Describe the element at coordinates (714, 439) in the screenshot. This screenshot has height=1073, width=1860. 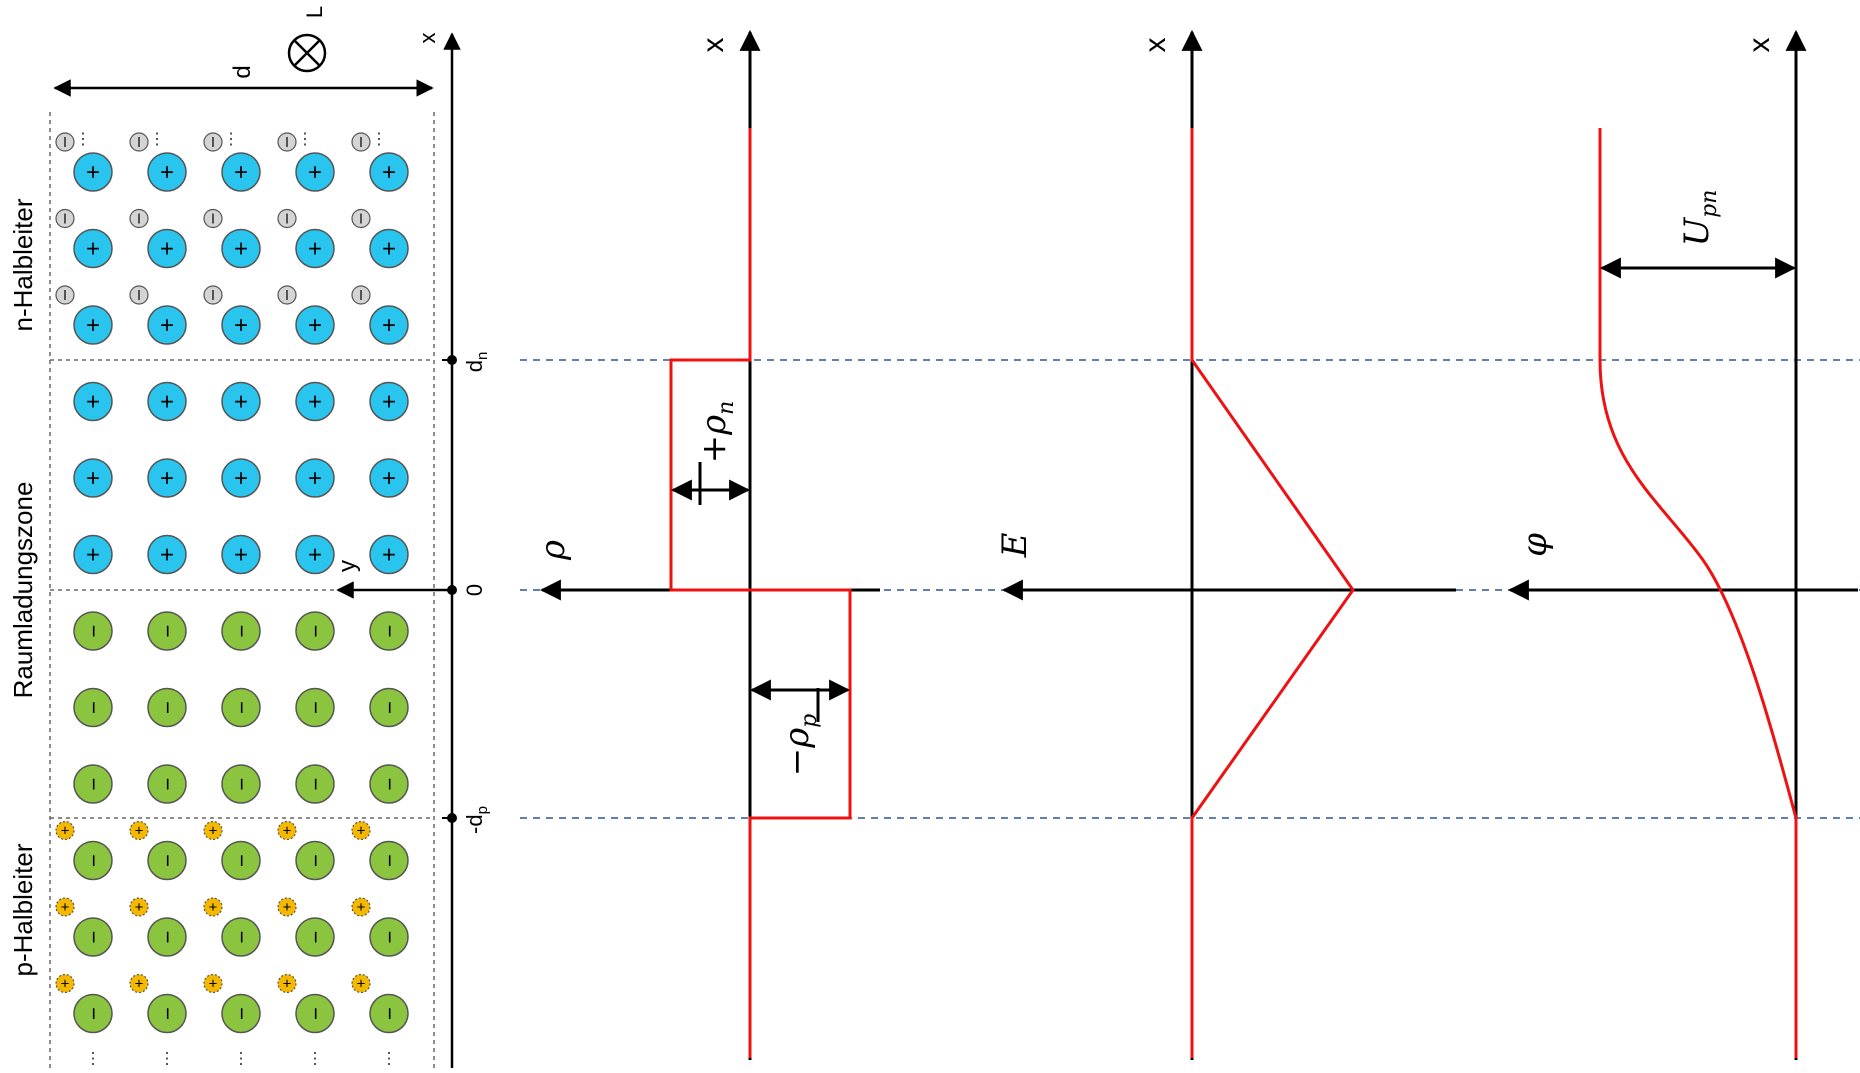
I see `rho-n-label-main: +ρ` at that location.